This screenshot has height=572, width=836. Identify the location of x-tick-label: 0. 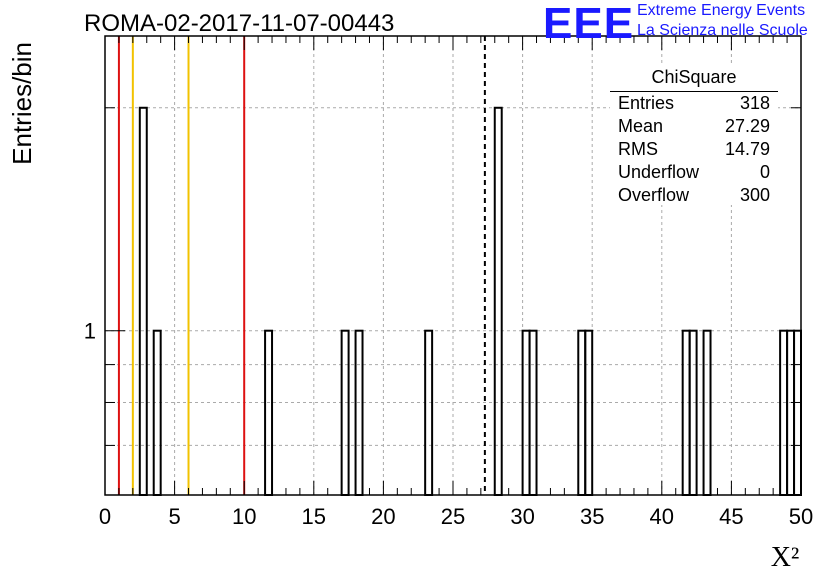
(105, 516).